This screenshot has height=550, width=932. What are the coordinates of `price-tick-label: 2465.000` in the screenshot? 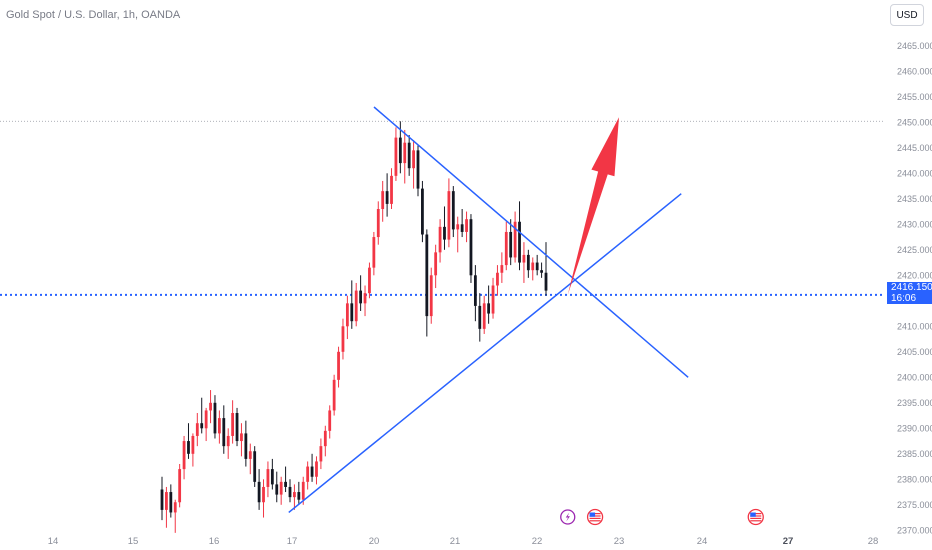 It's located at (914, 46).